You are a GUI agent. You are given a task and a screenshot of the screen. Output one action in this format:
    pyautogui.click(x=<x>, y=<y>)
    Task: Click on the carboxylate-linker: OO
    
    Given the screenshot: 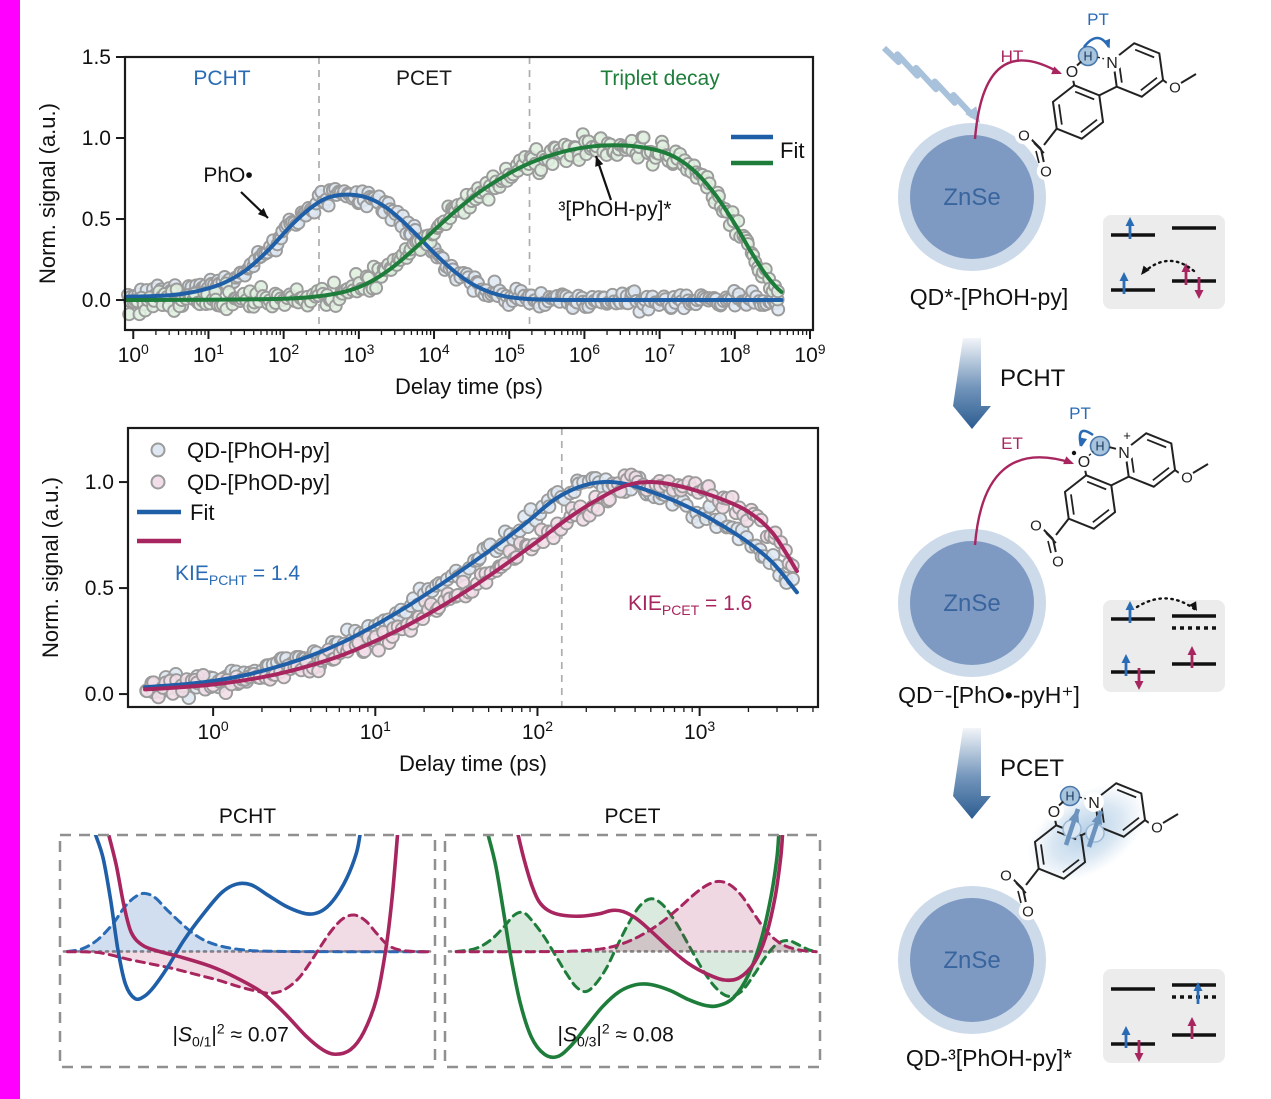 What is the action you would take?
    pyautogui.click(x=1018, y=892)
    